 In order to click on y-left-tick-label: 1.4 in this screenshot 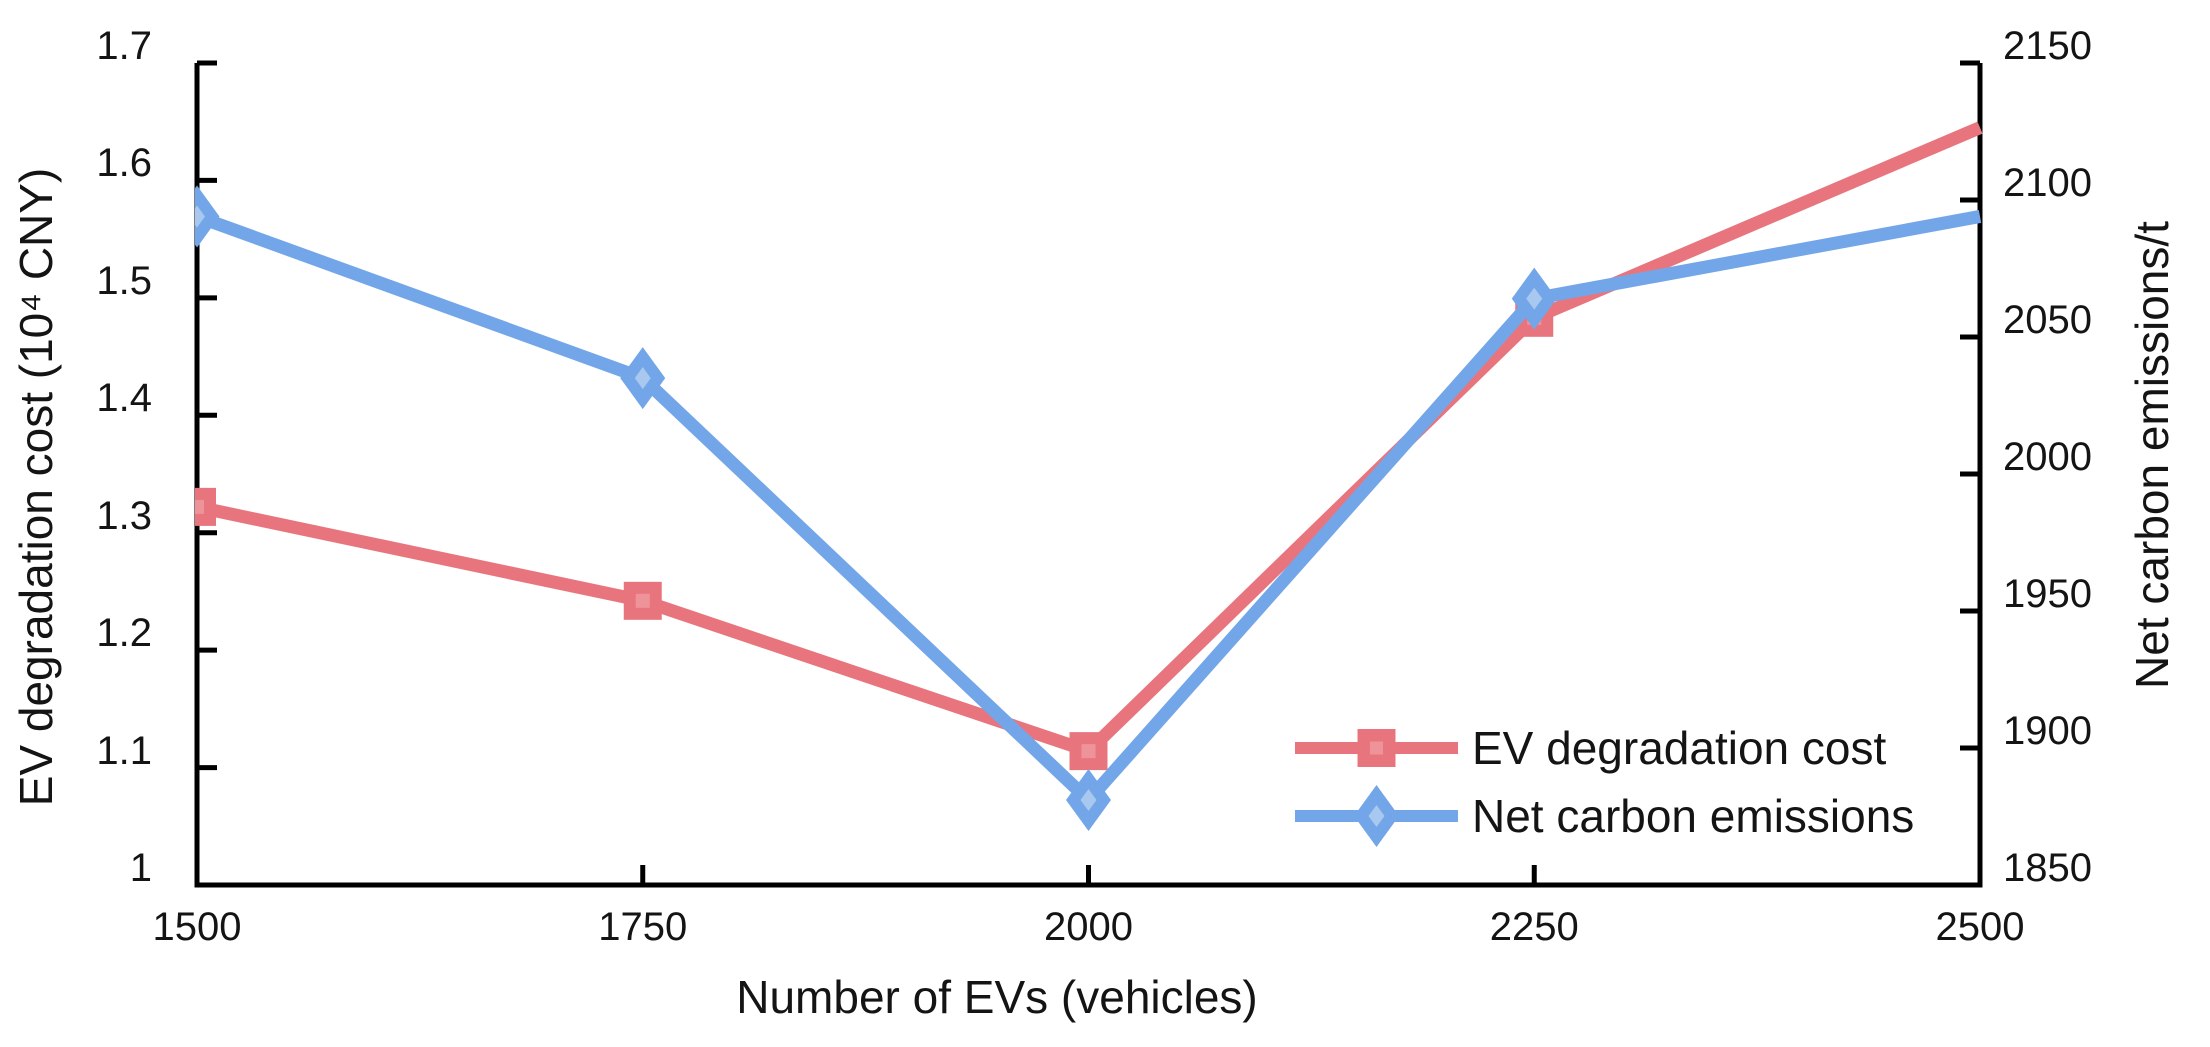, I will do `click(124, 398)`.